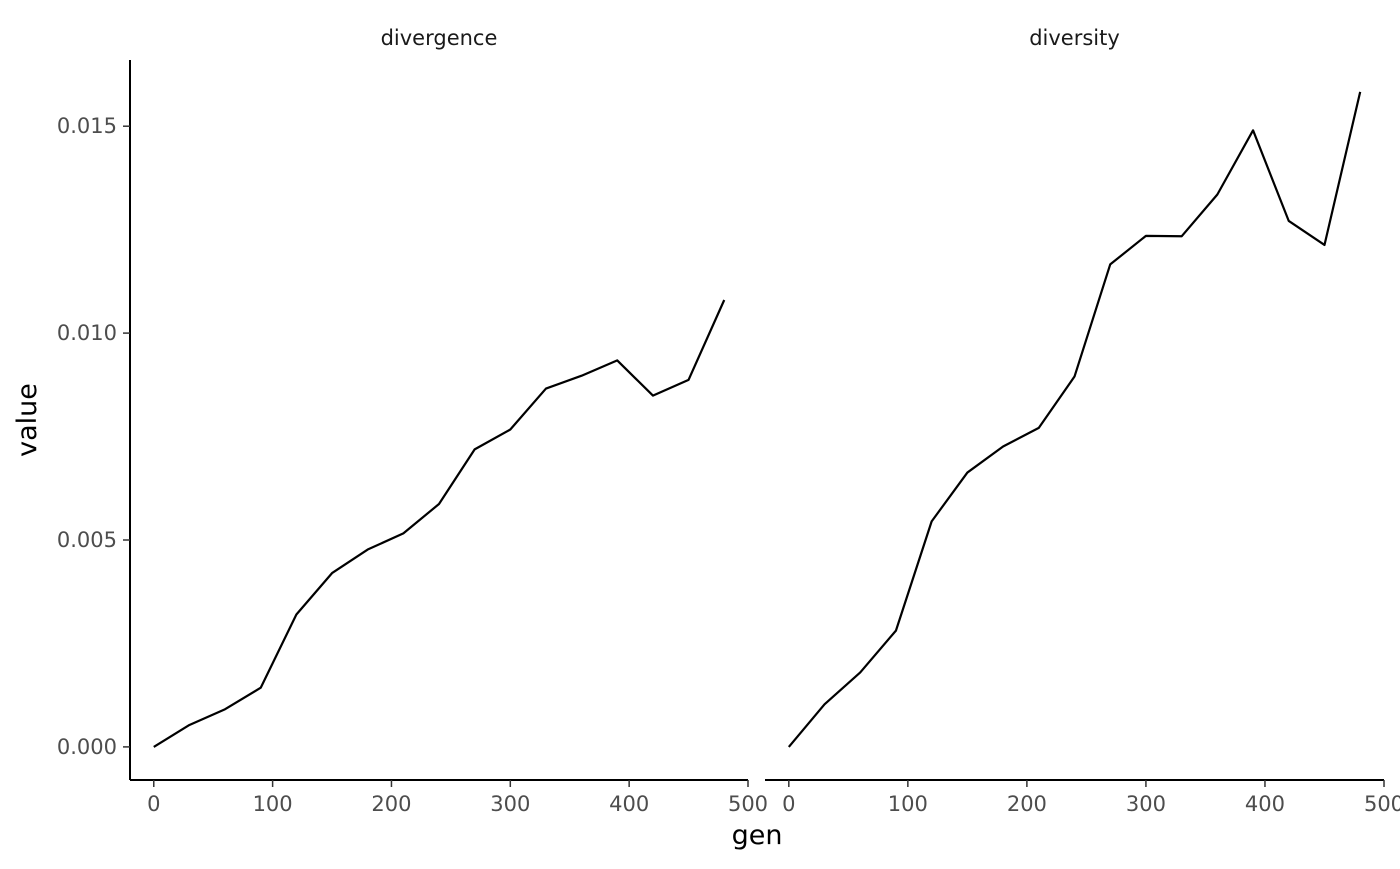 The width and height of the screenshot is (1400, 869). What do you see at coordinates (87, 333) in the screenshot?
I see `y-tick-label: 0.010` at bounding box center [87, 333].